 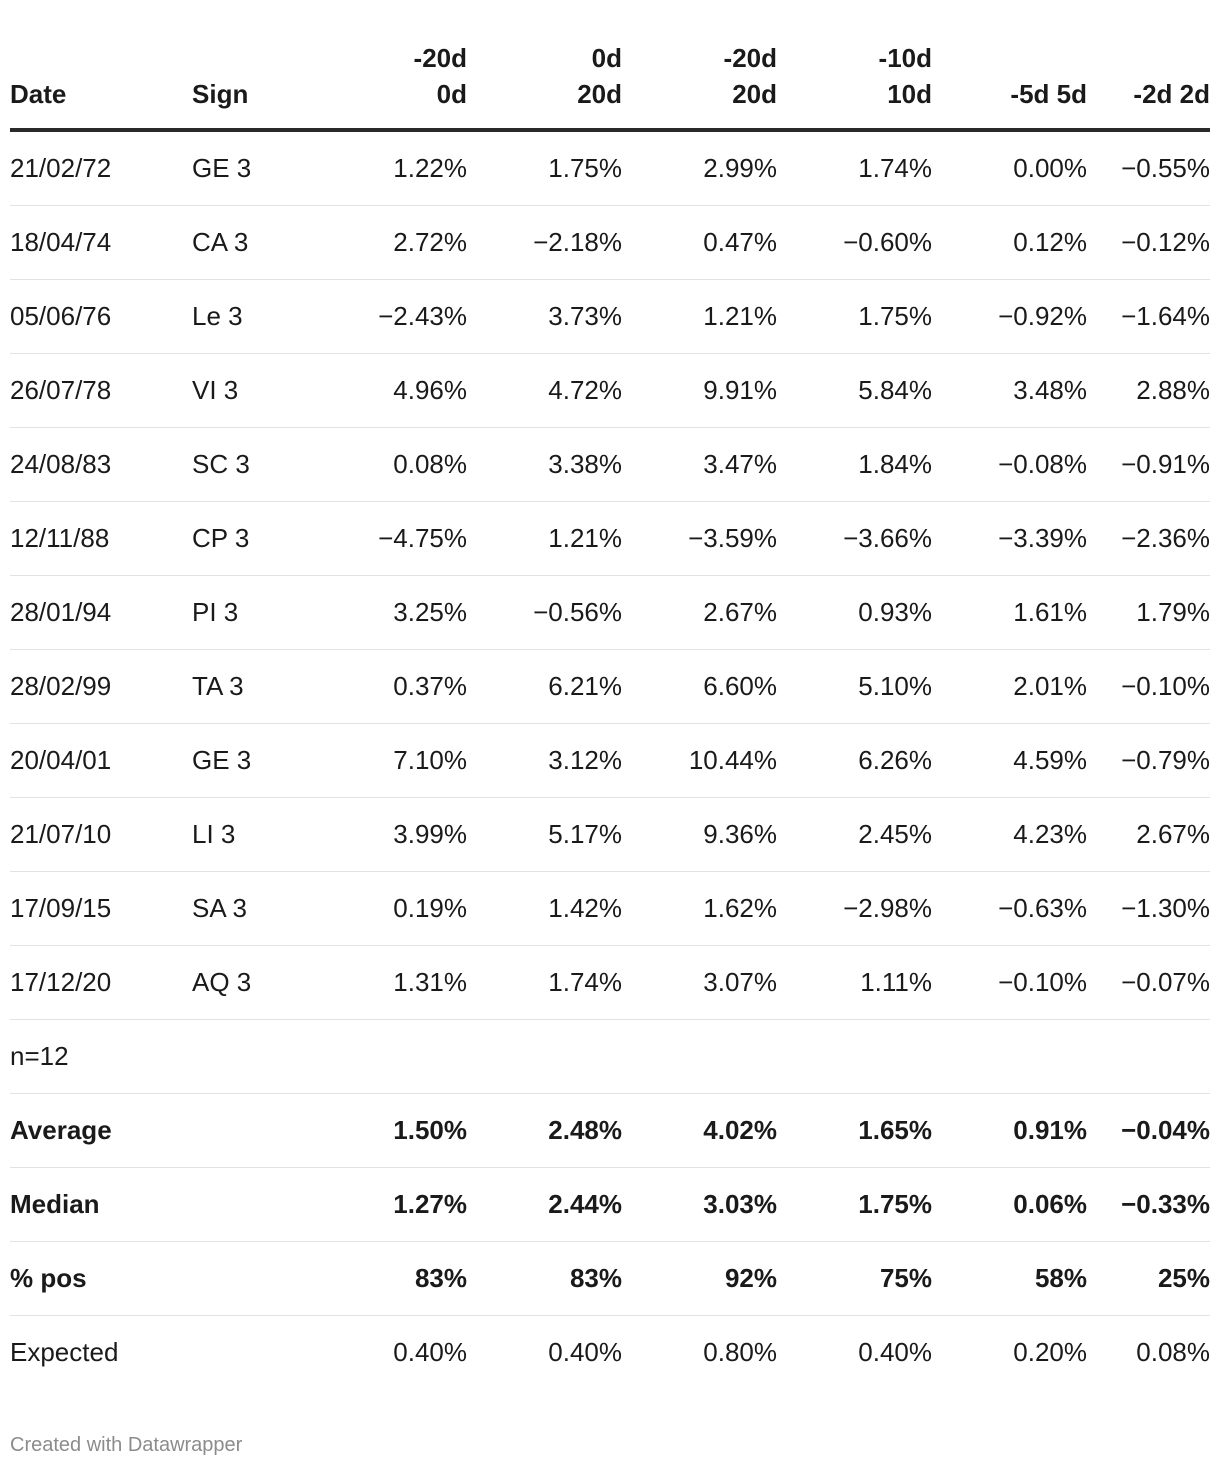 What do you see at coordinates (544, 1204) in the screenshot?
I see `summary-value: 2.44%` at bounding box center [544, 1204].